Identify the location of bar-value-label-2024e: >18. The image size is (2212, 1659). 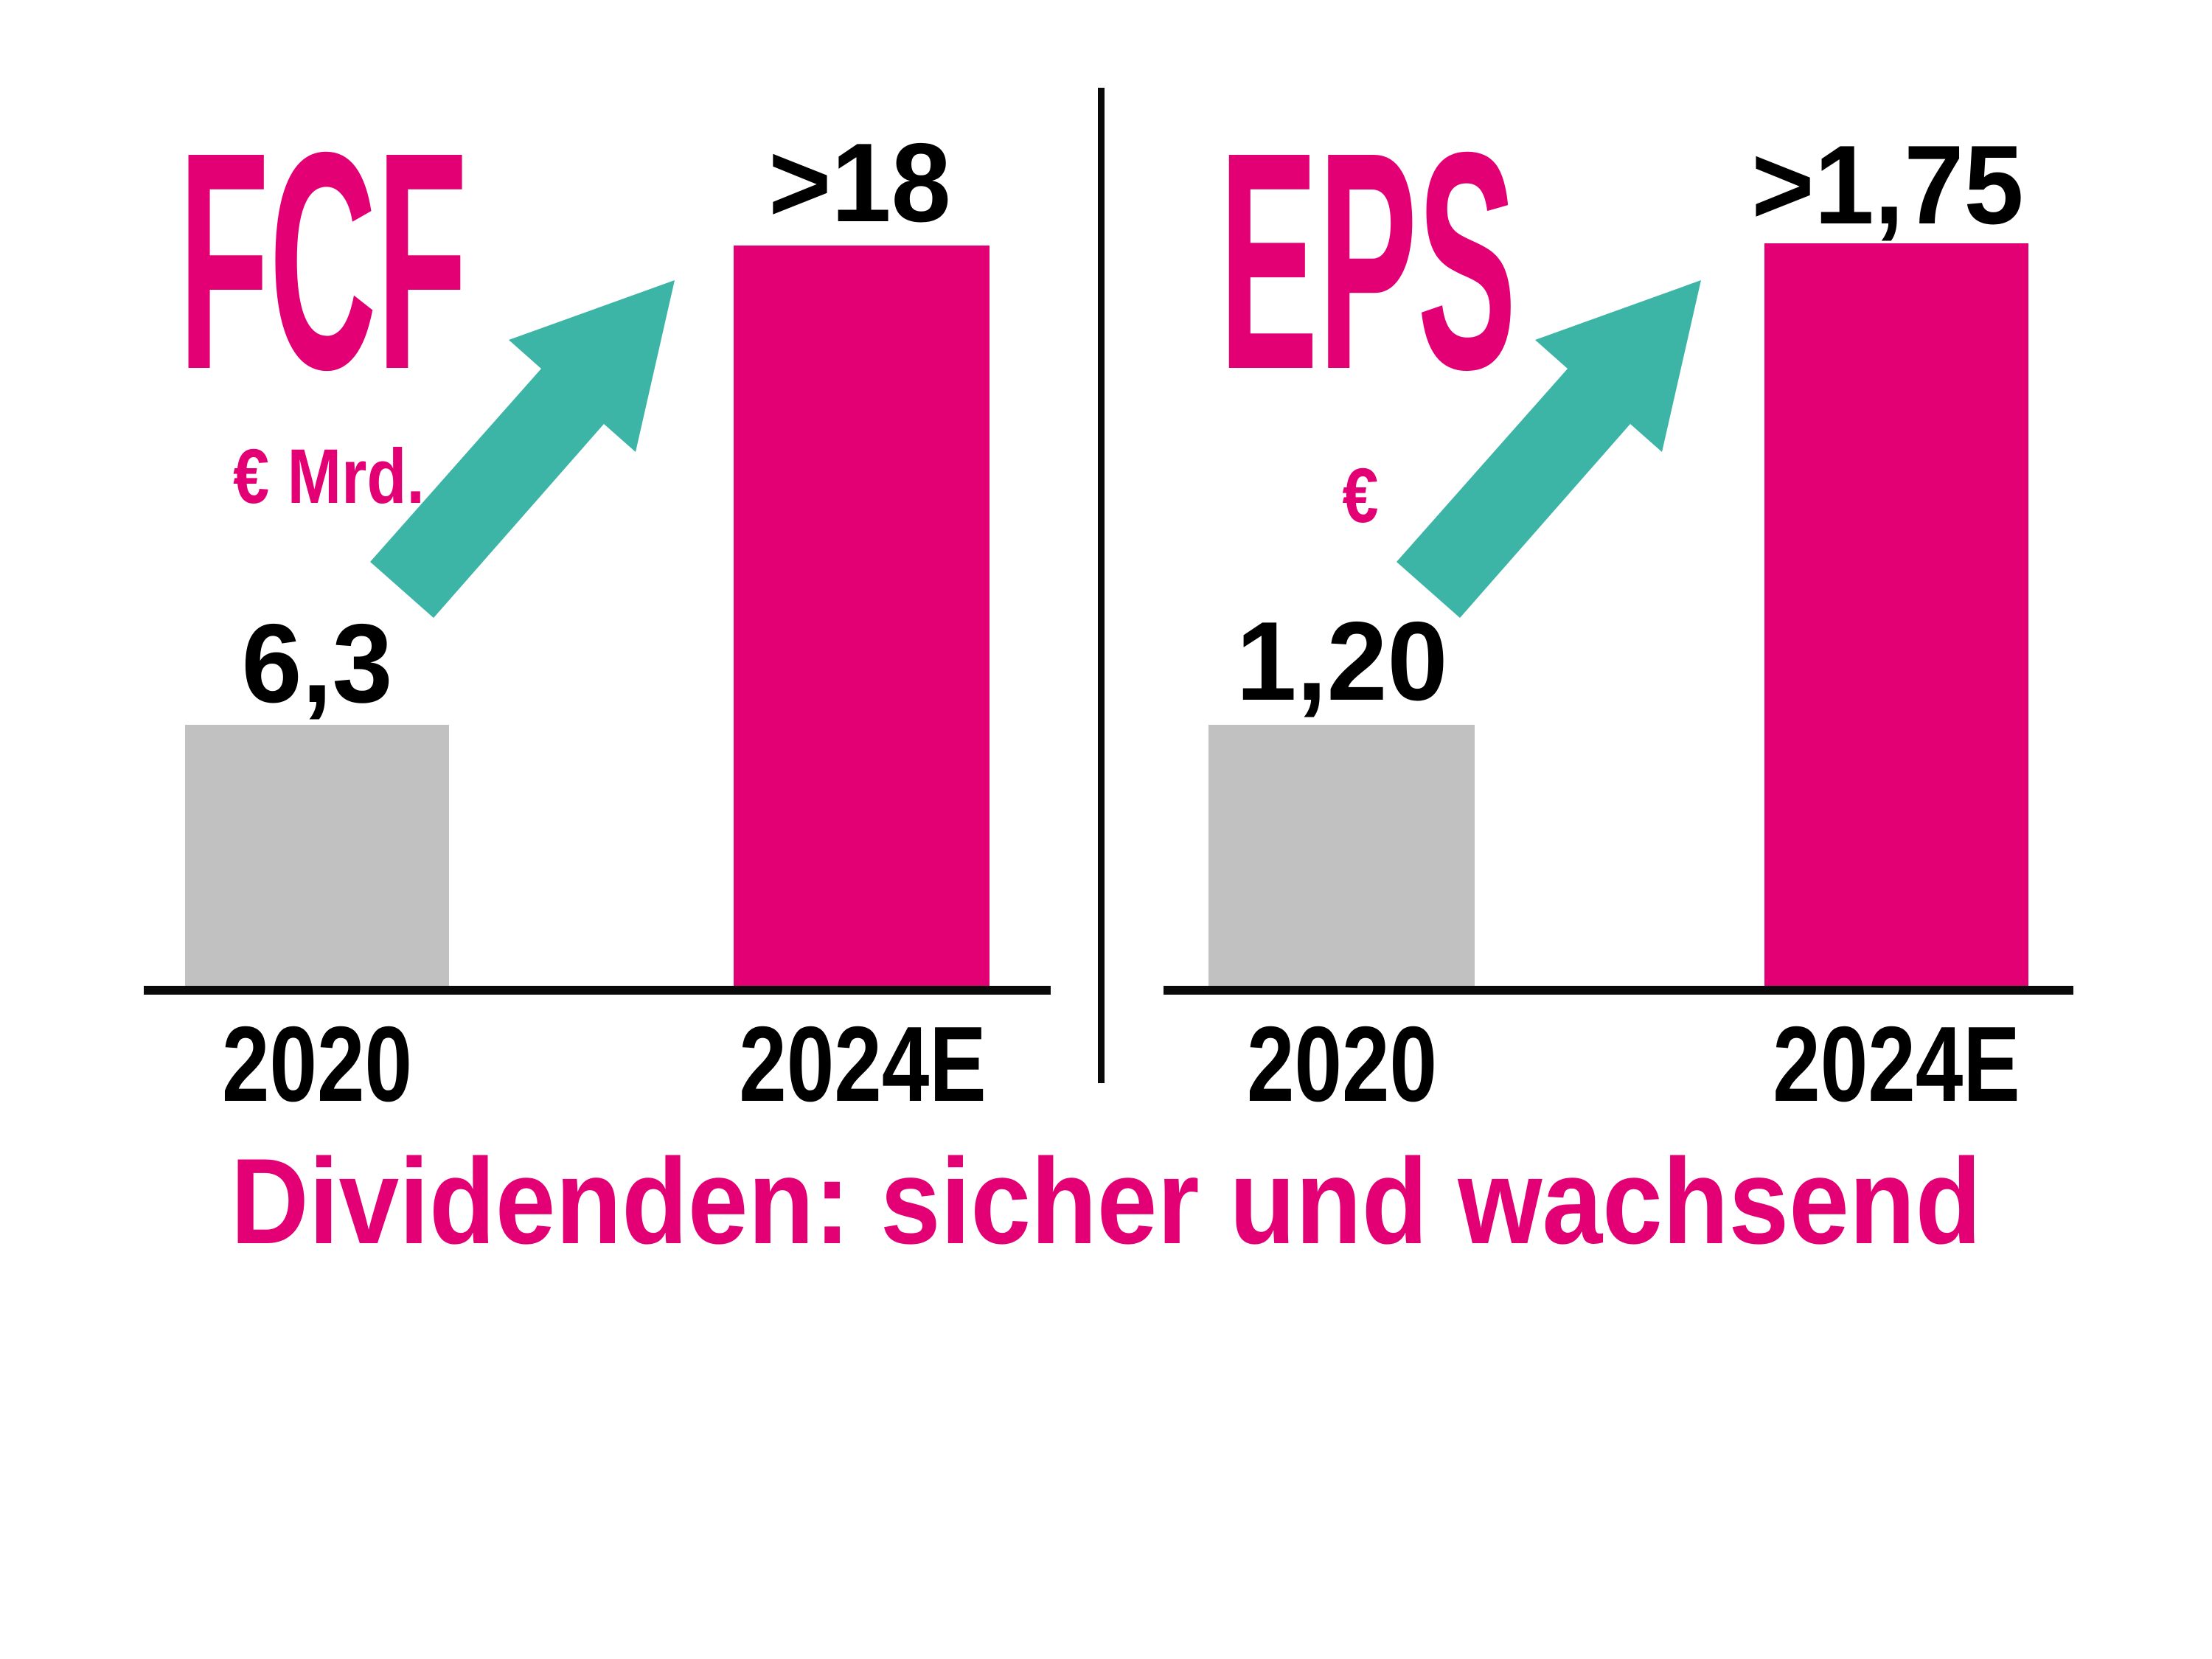
(859, 183).